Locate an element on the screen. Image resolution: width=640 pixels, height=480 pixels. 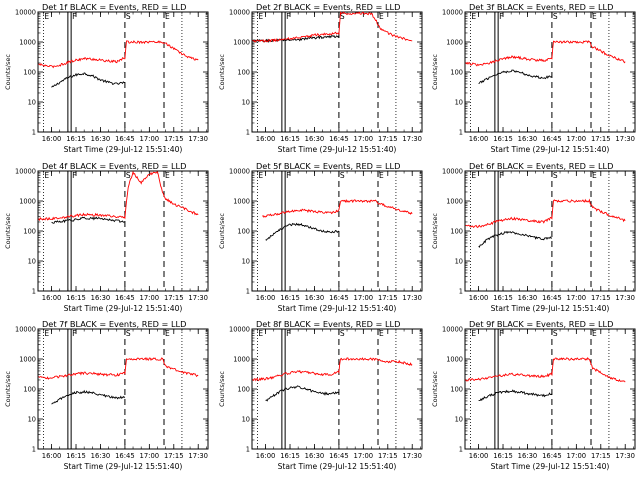
chart-title: Det 6f BLACK = Events, RED = LLD is located at coordinates (541, 166).